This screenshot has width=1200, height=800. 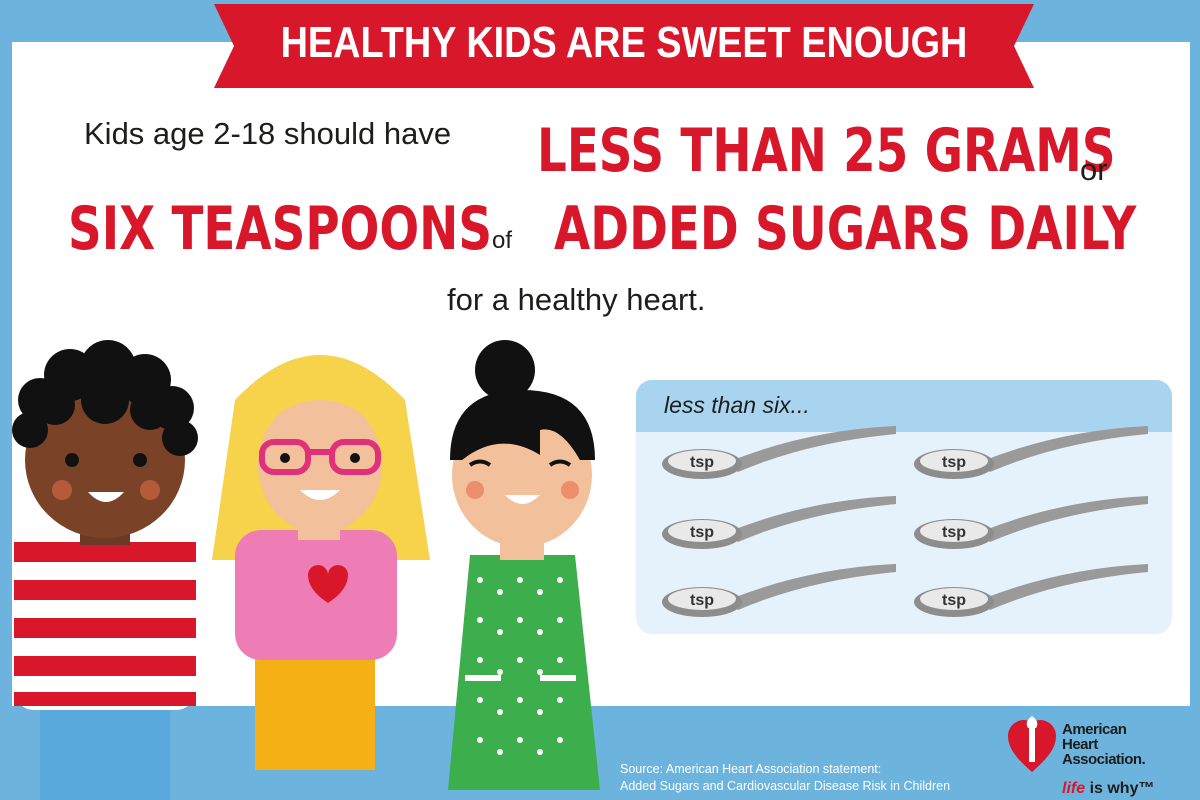 I want to click on tagline-life: life, so click(x=1074, y=788).